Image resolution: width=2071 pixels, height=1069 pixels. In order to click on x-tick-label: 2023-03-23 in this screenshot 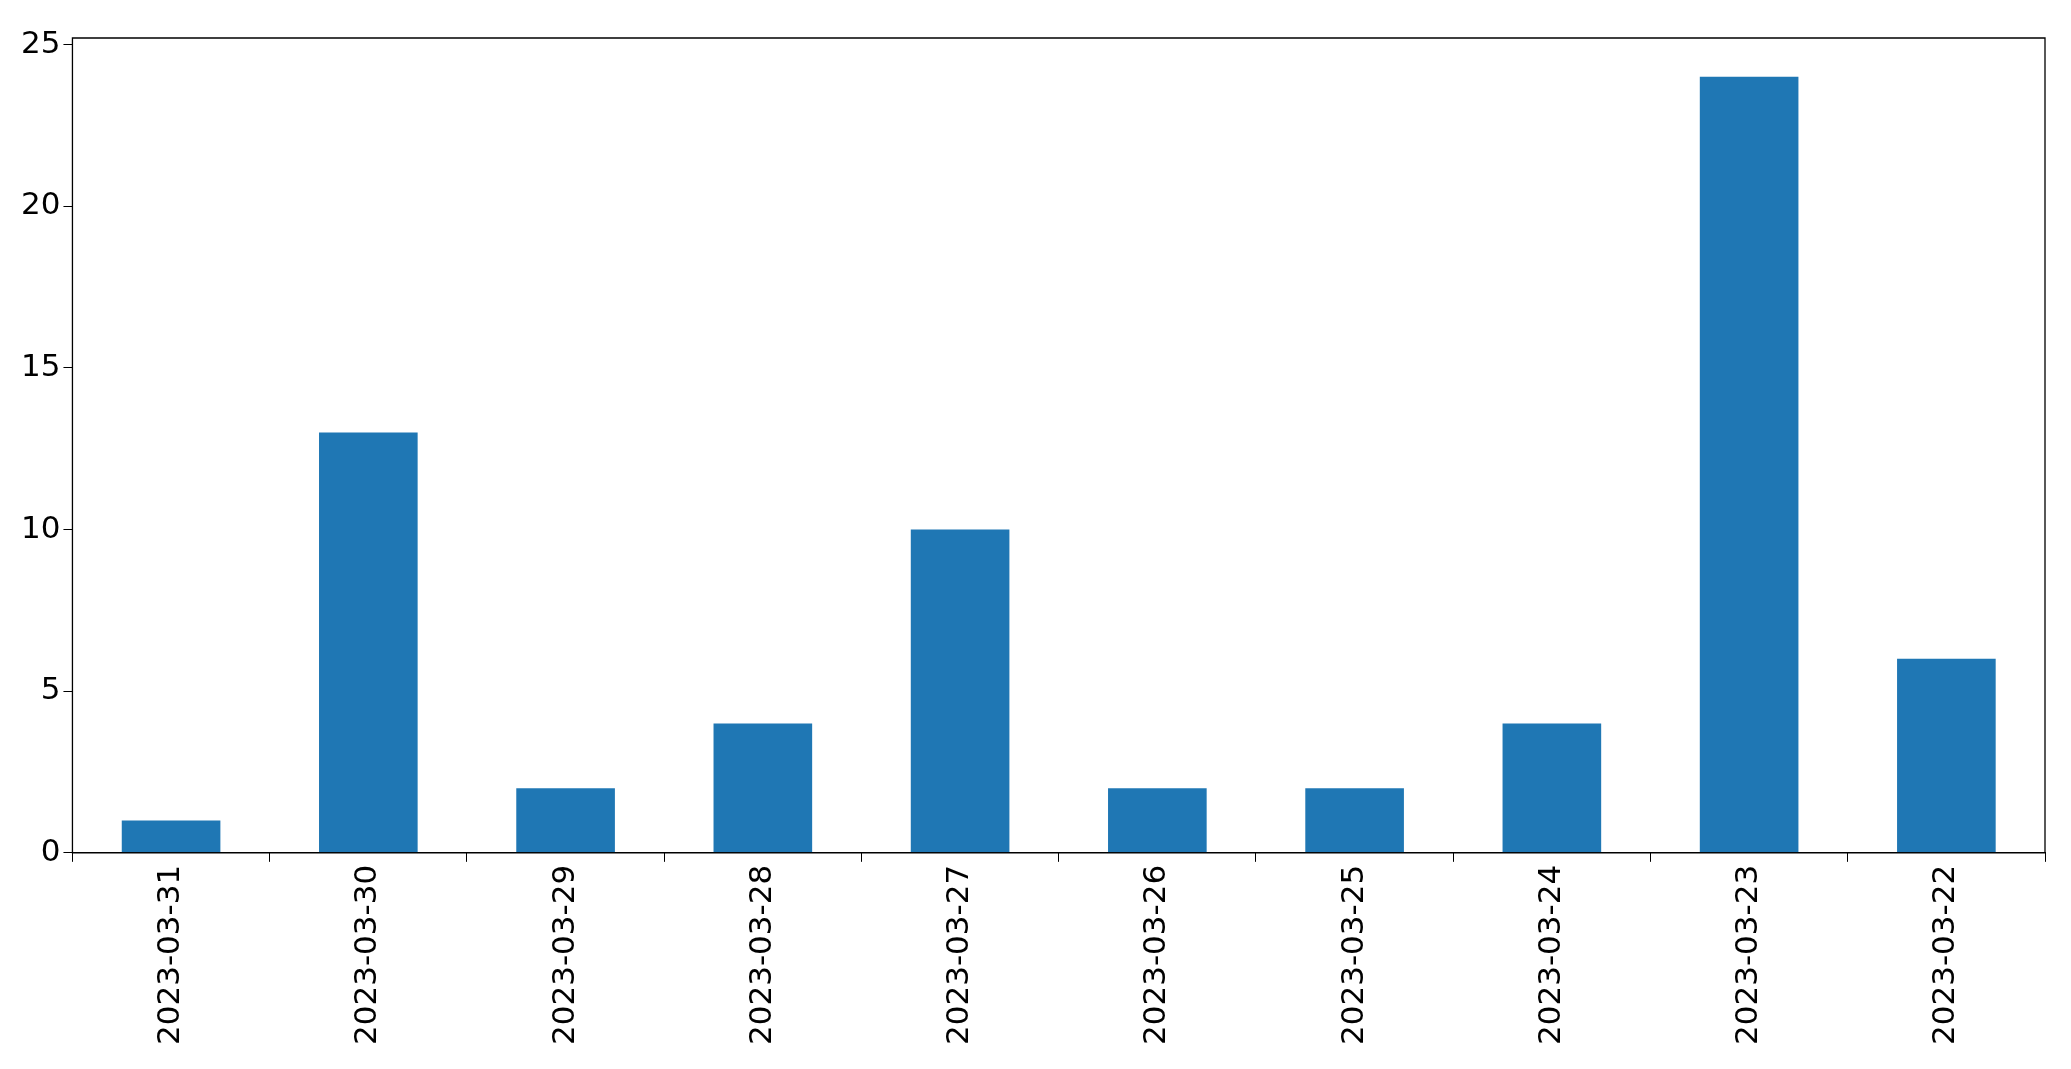, I will do `click(1746, 955)`.